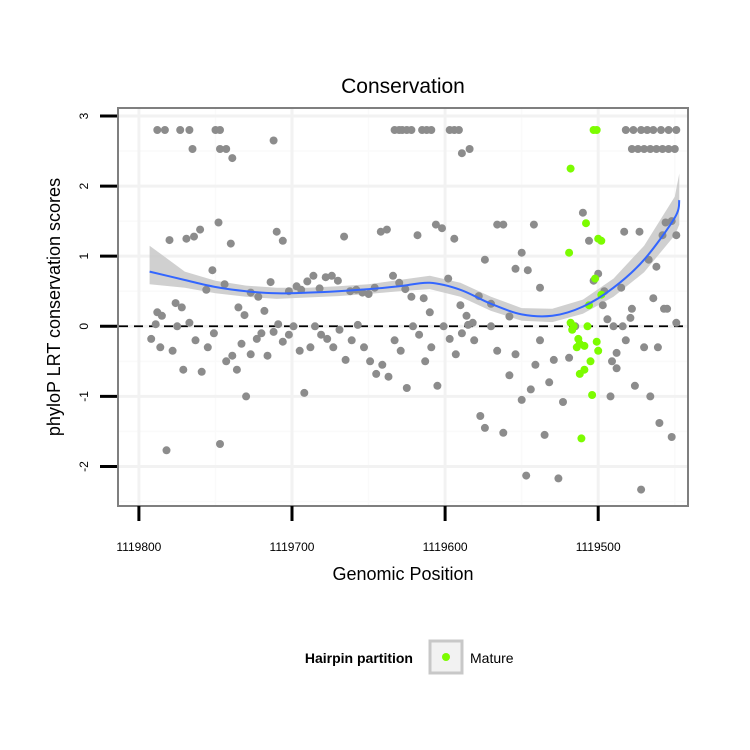  What do you see at coordinates (84, 466) in the screenshot?
I see `y-tick-label: -2` at bounding box center [84, 466].